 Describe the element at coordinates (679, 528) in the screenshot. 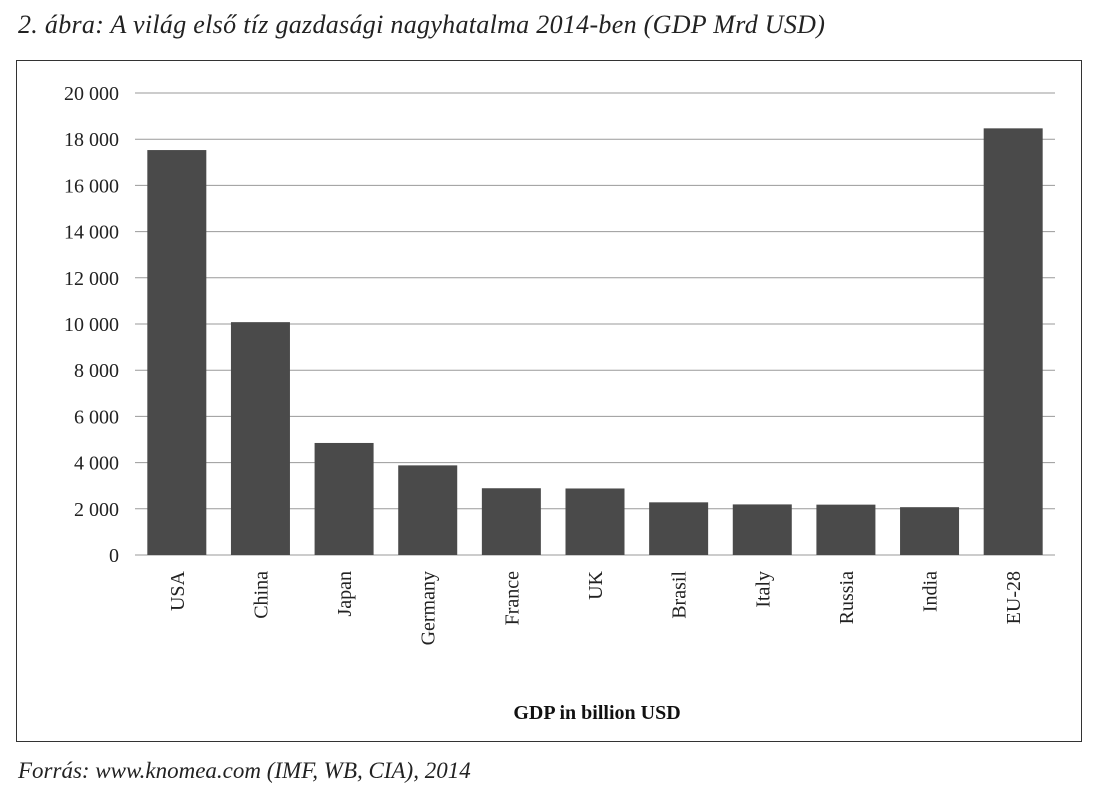

I see `bar-brasil` at that location.